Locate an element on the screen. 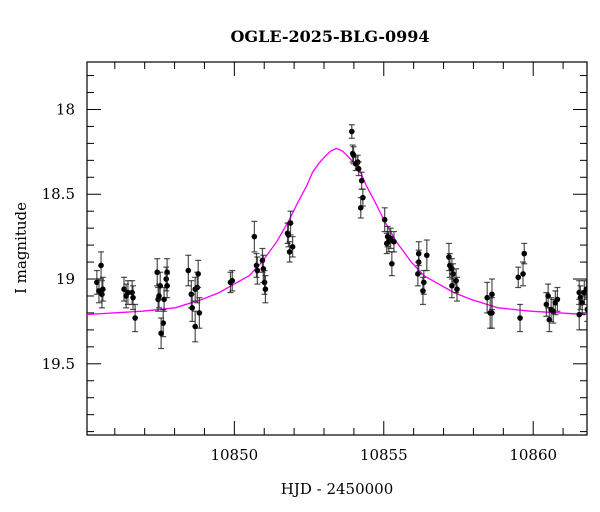 This screenshot has height=512, width=600. x-tick-label: 10850 is located at coordinates (234, 455).